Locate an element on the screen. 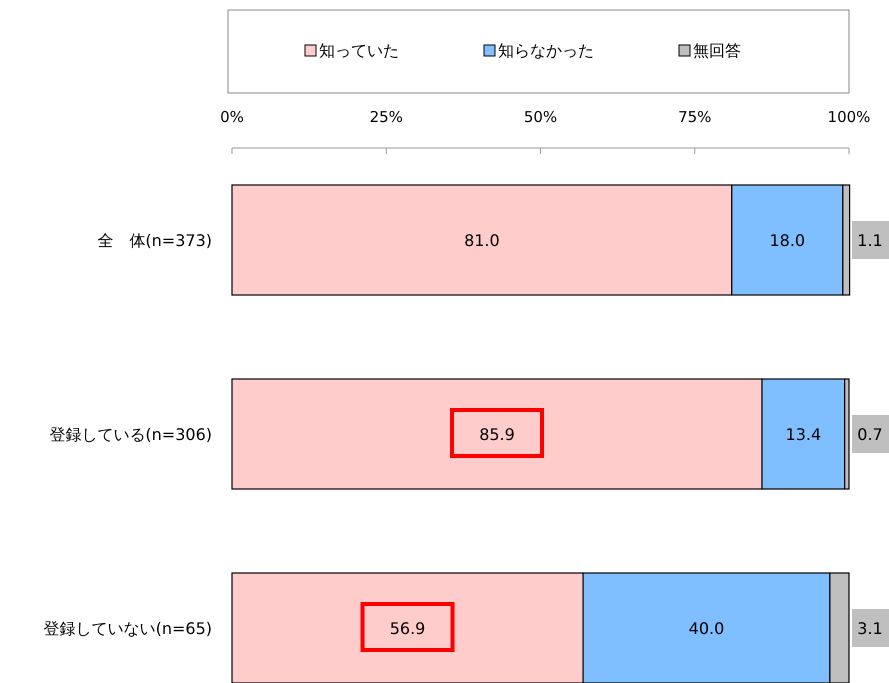 The width and height of the screenshot is (889, 683). data-label: 85.9 is located at coordinates (497, 434).